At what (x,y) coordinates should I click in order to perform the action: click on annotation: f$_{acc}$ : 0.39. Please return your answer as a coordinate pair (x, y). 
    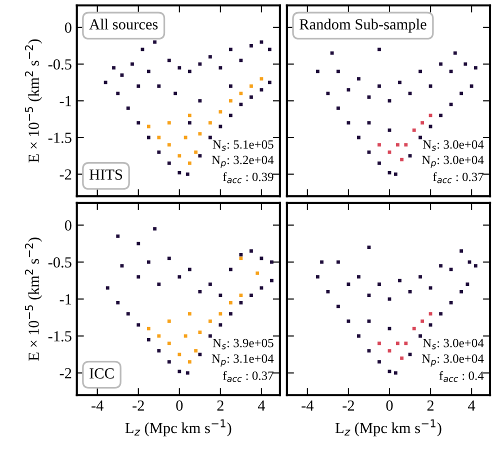
    Looking at the image, I should click on (248, 178).